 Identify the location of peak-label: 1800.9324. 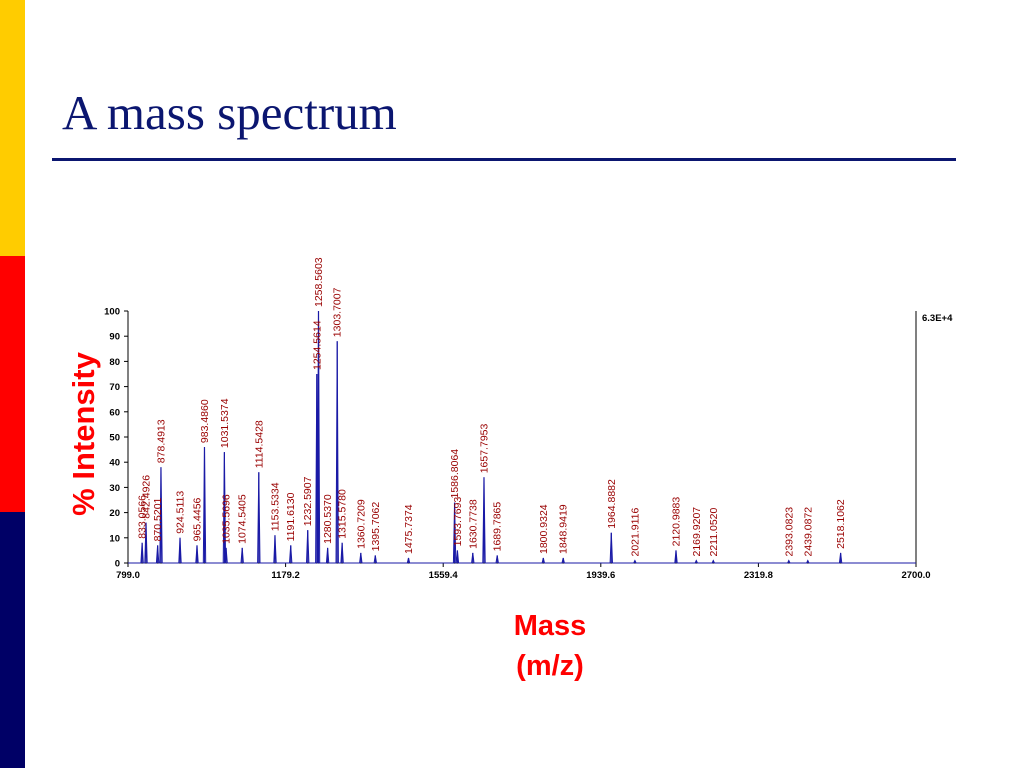
(544, 529).